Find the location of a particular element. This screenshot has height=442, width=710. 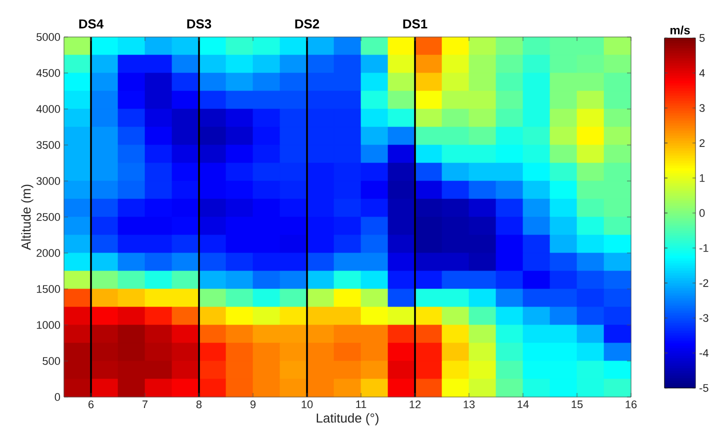

x-tick-label: 13 is located at coordinates (469, 404).